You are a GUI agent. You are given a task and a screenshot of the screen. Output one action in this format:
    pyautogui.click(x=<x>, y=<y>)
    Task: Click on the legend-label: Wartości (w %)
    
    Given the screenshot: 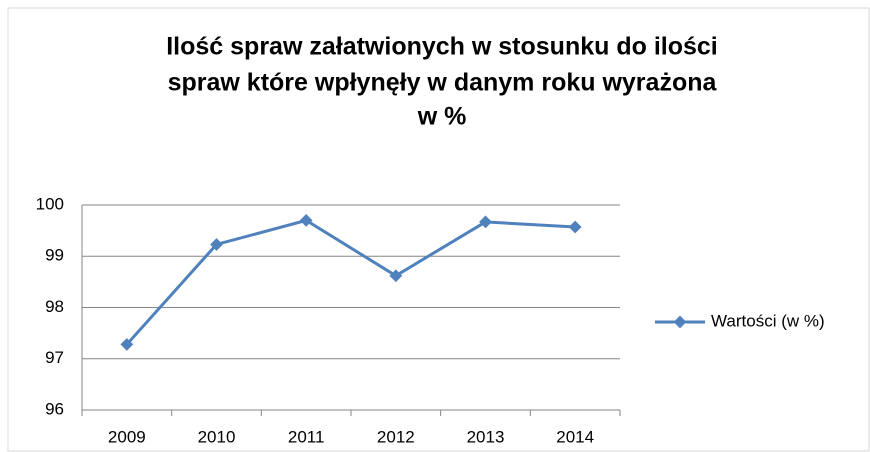 What is the action you would take?
    pyautogui.click(x=768, y=320)
    